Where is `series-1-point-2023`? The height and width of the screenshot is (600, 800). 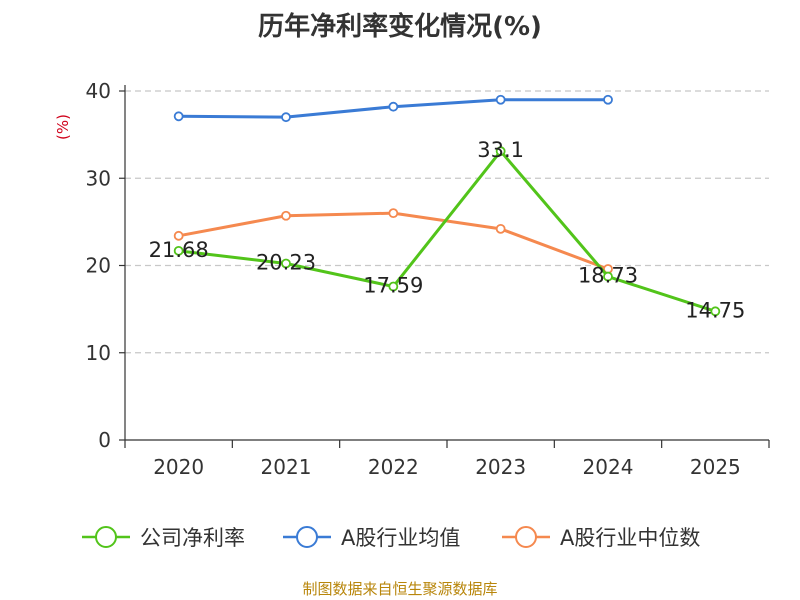 series-1-point-2023 is located at coordinates (500, 99).